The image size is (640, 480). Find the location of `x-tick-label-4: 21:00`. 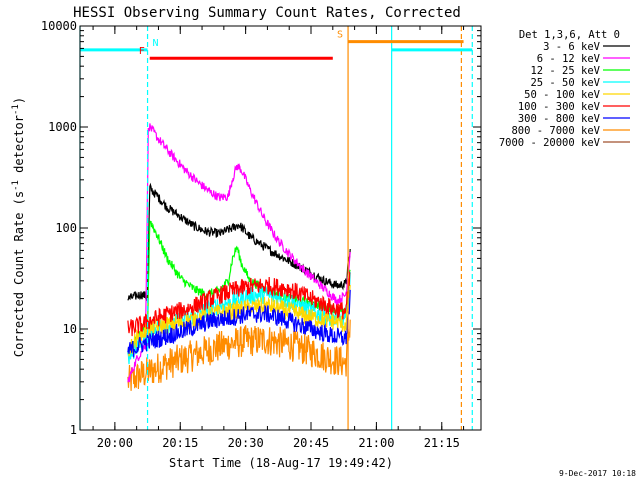

x-tick-label-4: 21:00 is located at coordinates (376, 443).